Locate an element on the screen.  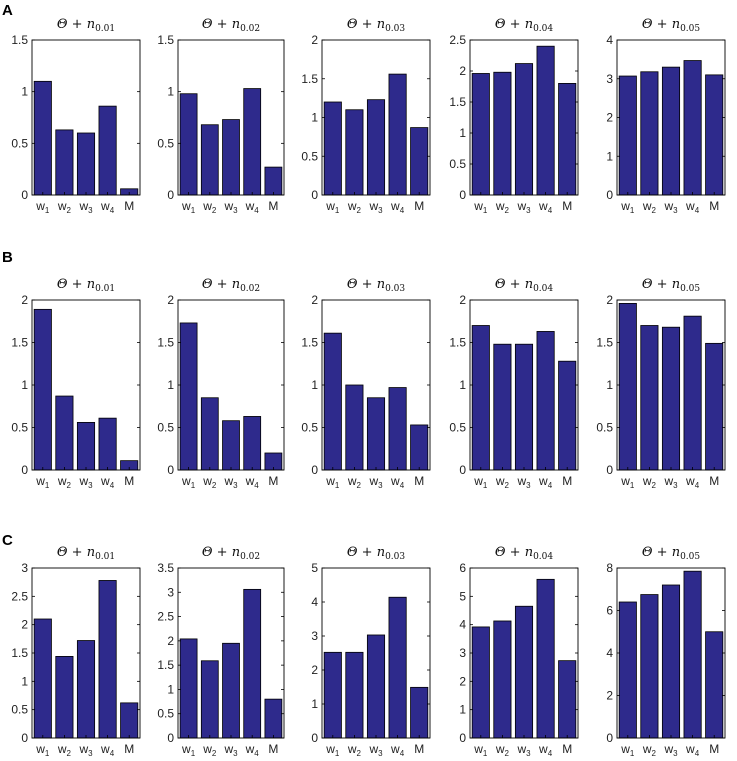
title-sub: 0.03 is located at coordinates (395, 29).